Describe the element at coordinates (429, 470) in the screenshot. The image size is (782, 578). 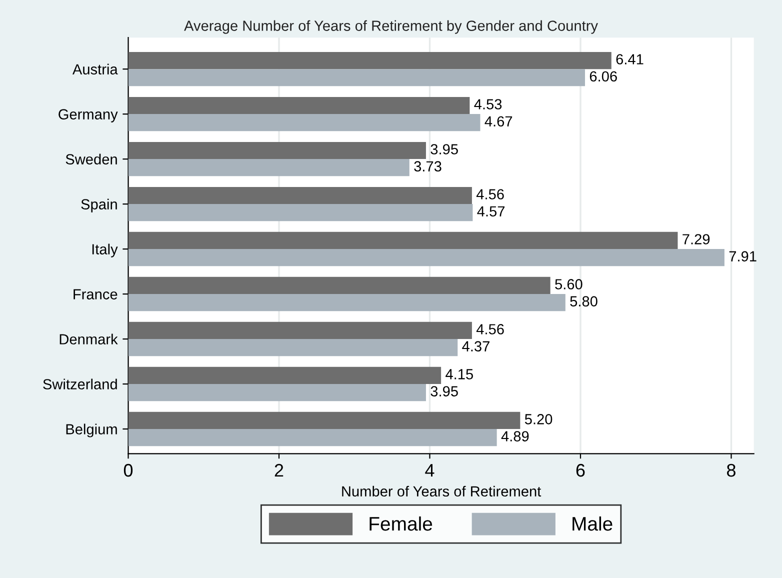
I see `x-tick-label: 4` at that location.